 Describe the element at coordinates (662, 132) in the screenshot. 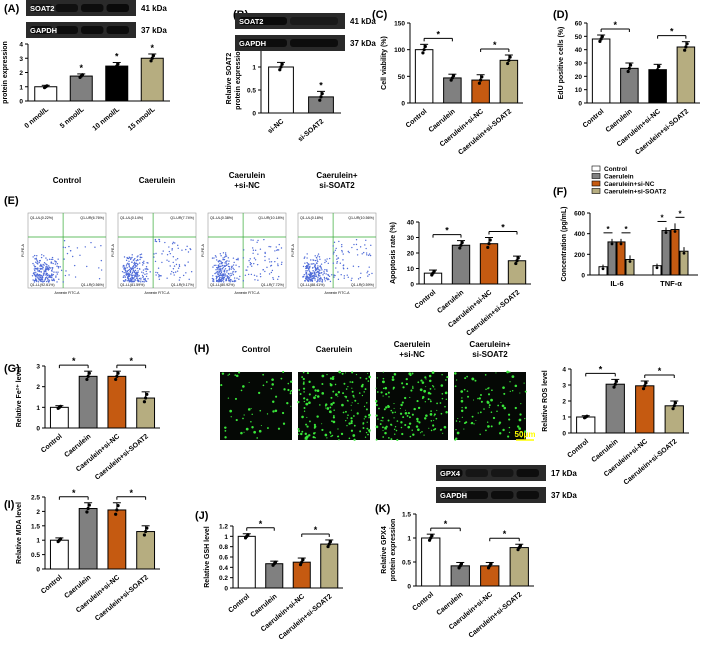

I see `D-xtick: Caerulein+si-SOAT2` at that location.